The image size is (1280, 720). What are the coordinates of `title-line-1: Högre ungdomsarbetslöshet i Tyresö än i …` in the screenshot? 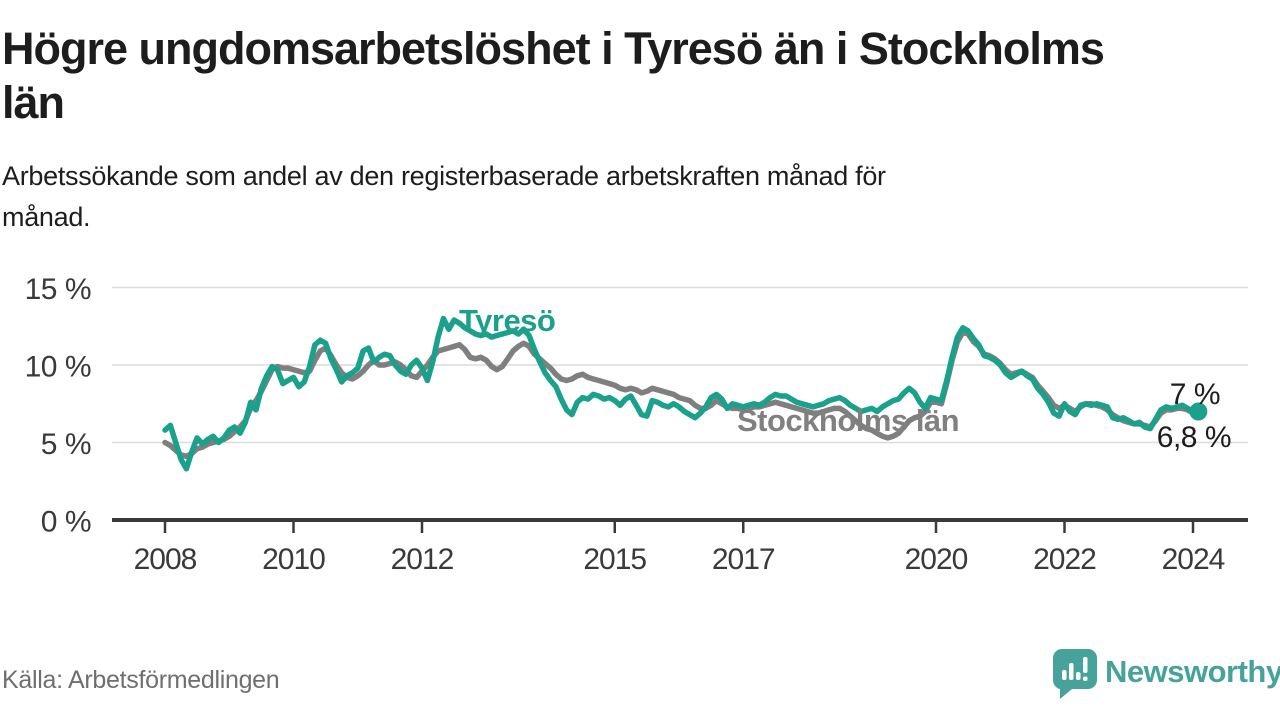 It's located at (553, 48).